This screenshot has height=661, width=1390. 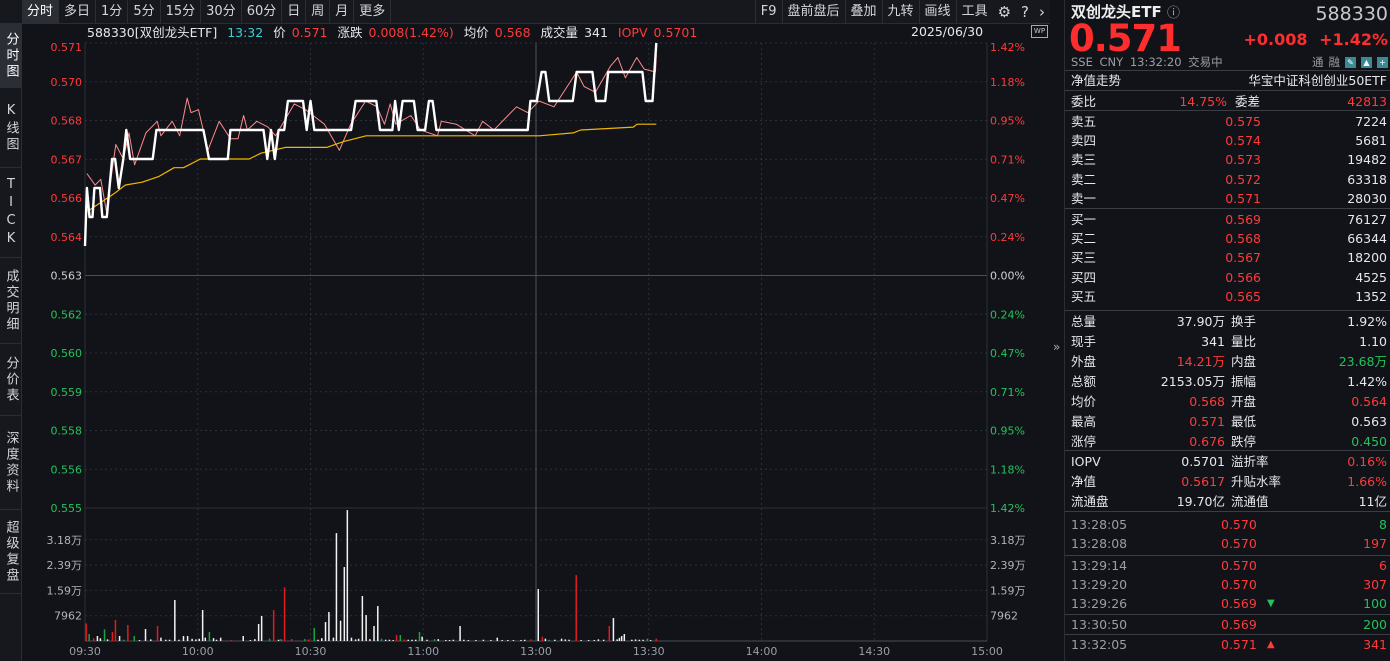 I want to click on pct-tick-label: 0.71%, so click(x=1007, y=159).